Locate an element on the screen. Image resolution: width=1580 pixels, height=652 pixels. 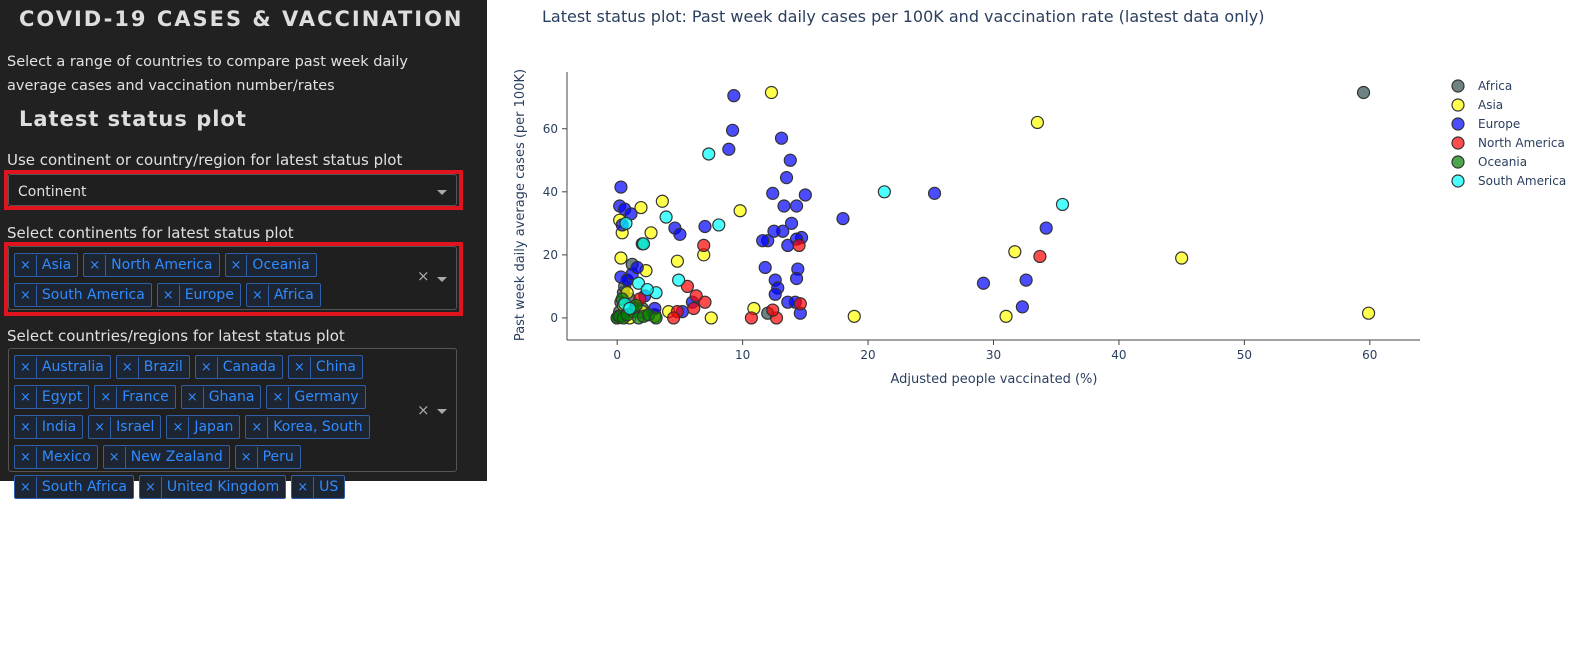
selected-chip: × Korea, South is located at coordinates (307, 427).